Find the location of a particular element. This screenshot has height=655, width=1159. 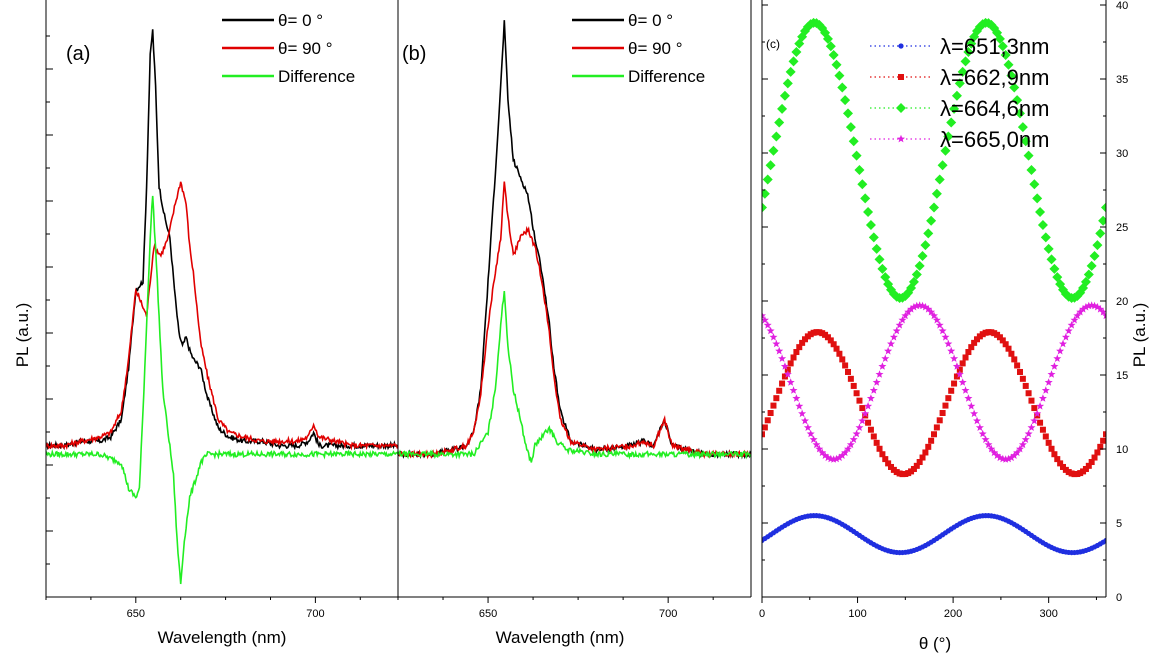

panel-b-legend: θ= 0 ° θ= 90 ° Difference is located at coordinates (638, 48).